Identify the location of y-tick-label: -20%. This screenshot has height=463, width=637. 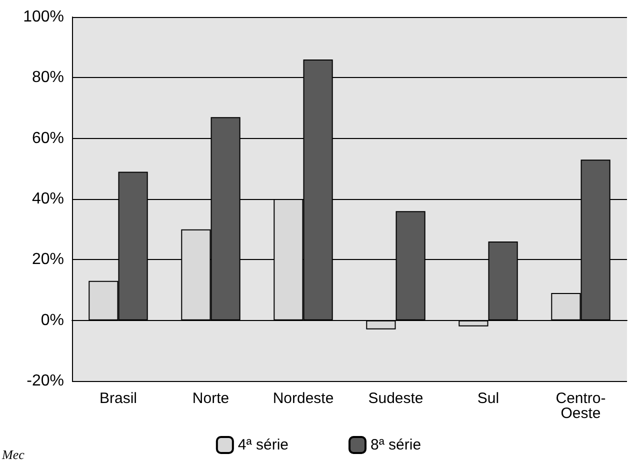
(45, 381).